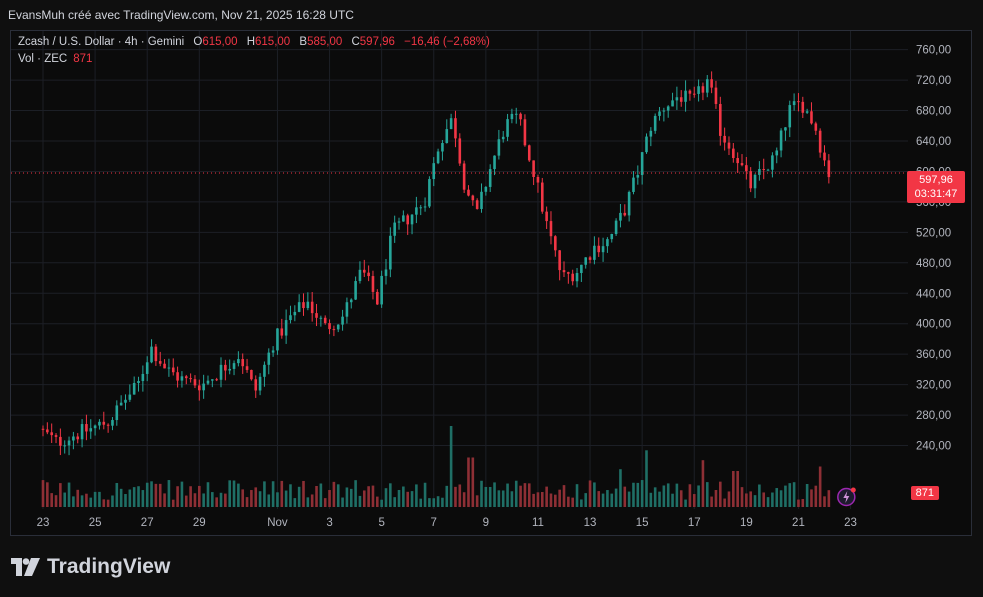 This screenshot has width=983, height=597. What do you see at coordinates (933, 112) in the screenshot?
I see `y-tick-label: 680,00` at bounding box center [933, 112].